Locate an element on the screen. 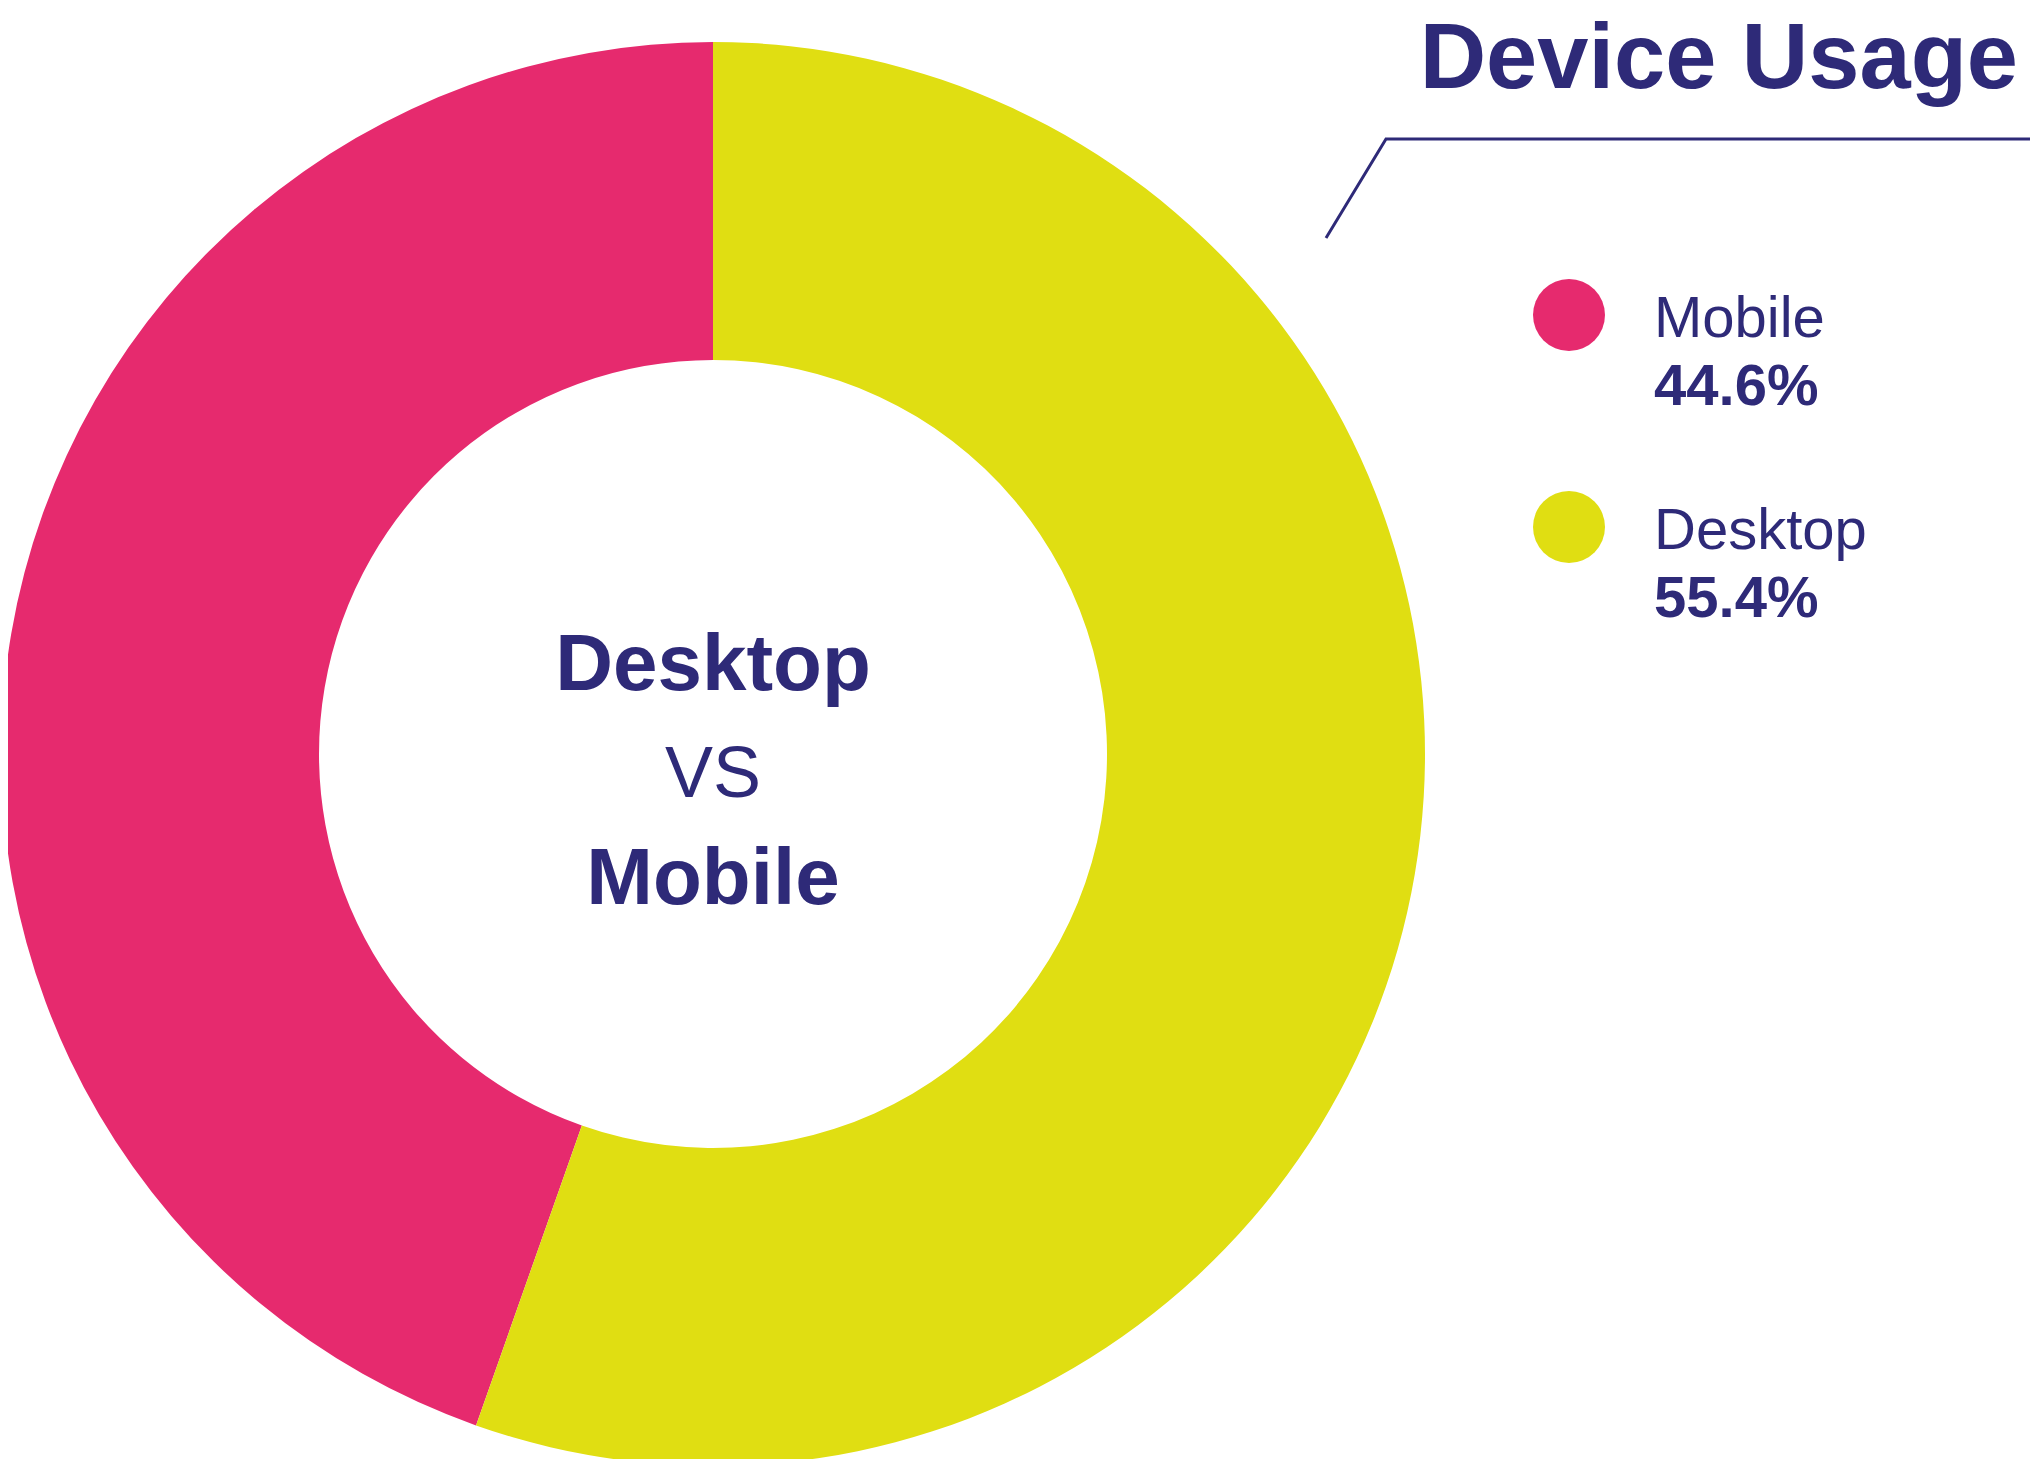  data-label: 44.6% is located at coordinates (1736, 384).